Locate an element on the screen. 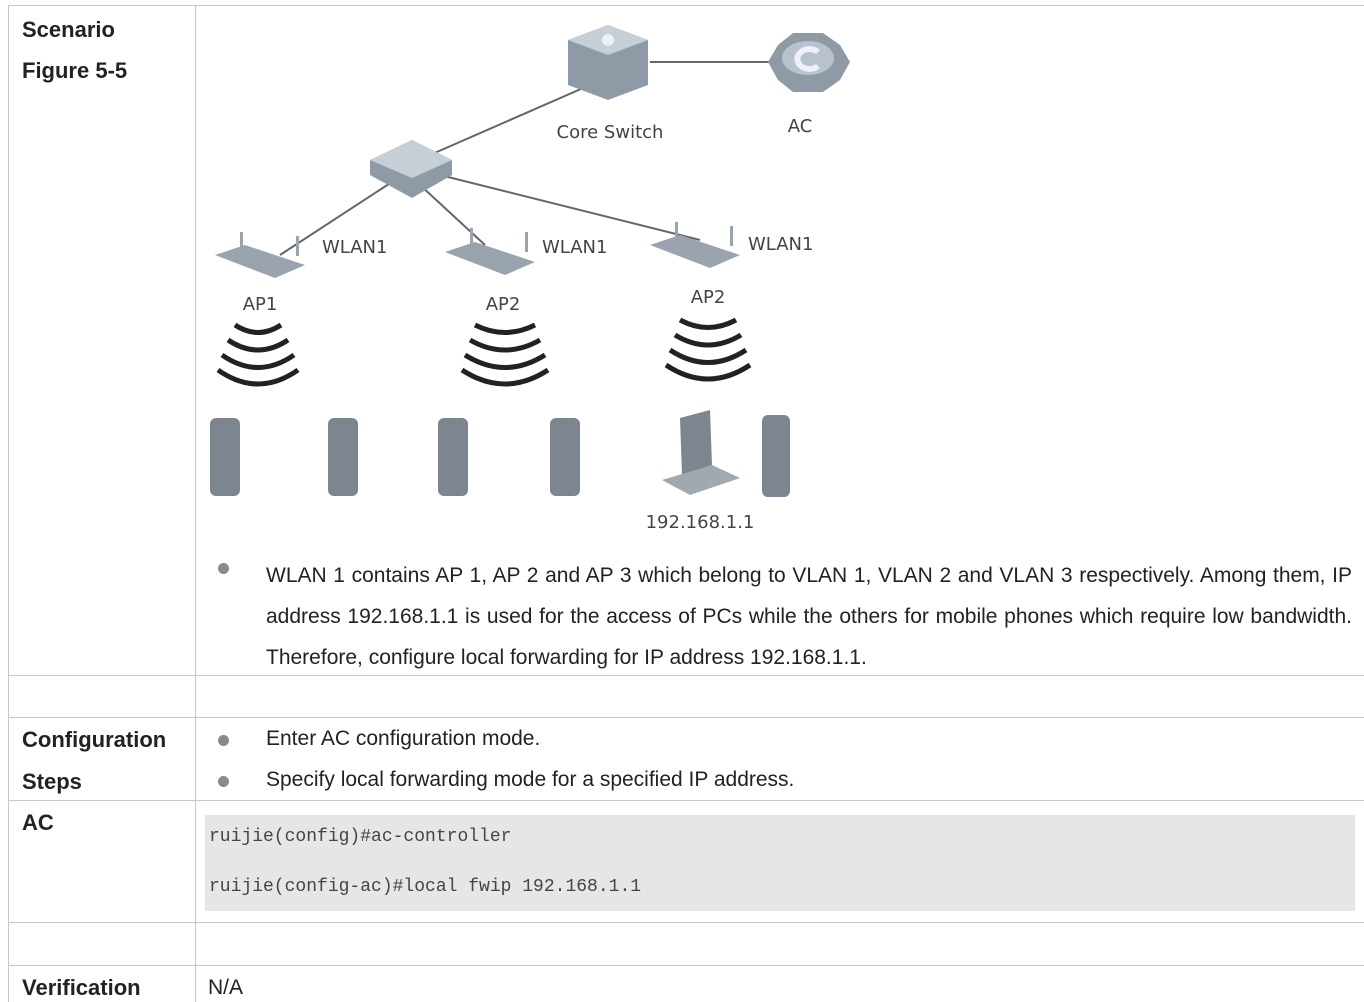  column-border is located at coordinates (195, 503).